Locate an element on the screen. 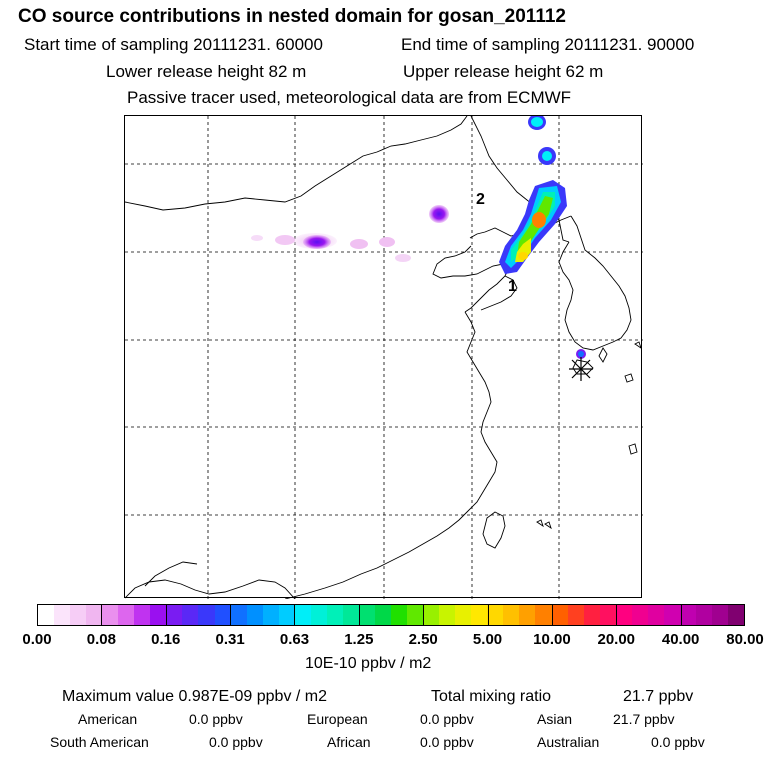 Image resolution: width=768 pixels, height=768 pixels. region-south-american-value: 0.0 ppbv is located at coordinates (236, 742).